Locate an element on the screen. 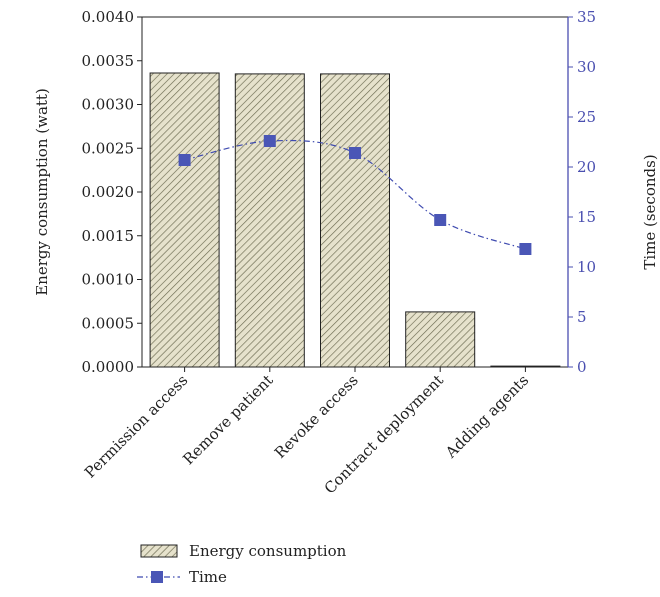 This screenshot has width=660, height=597. time-series is located at coordinates (355, 195).